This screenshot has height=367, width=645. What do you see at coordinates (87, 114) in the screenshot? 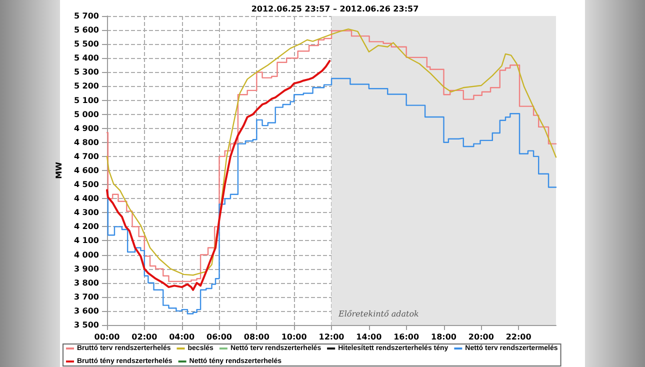
I see `y-tick-label: 5 000` at bounding box center [87, 114].